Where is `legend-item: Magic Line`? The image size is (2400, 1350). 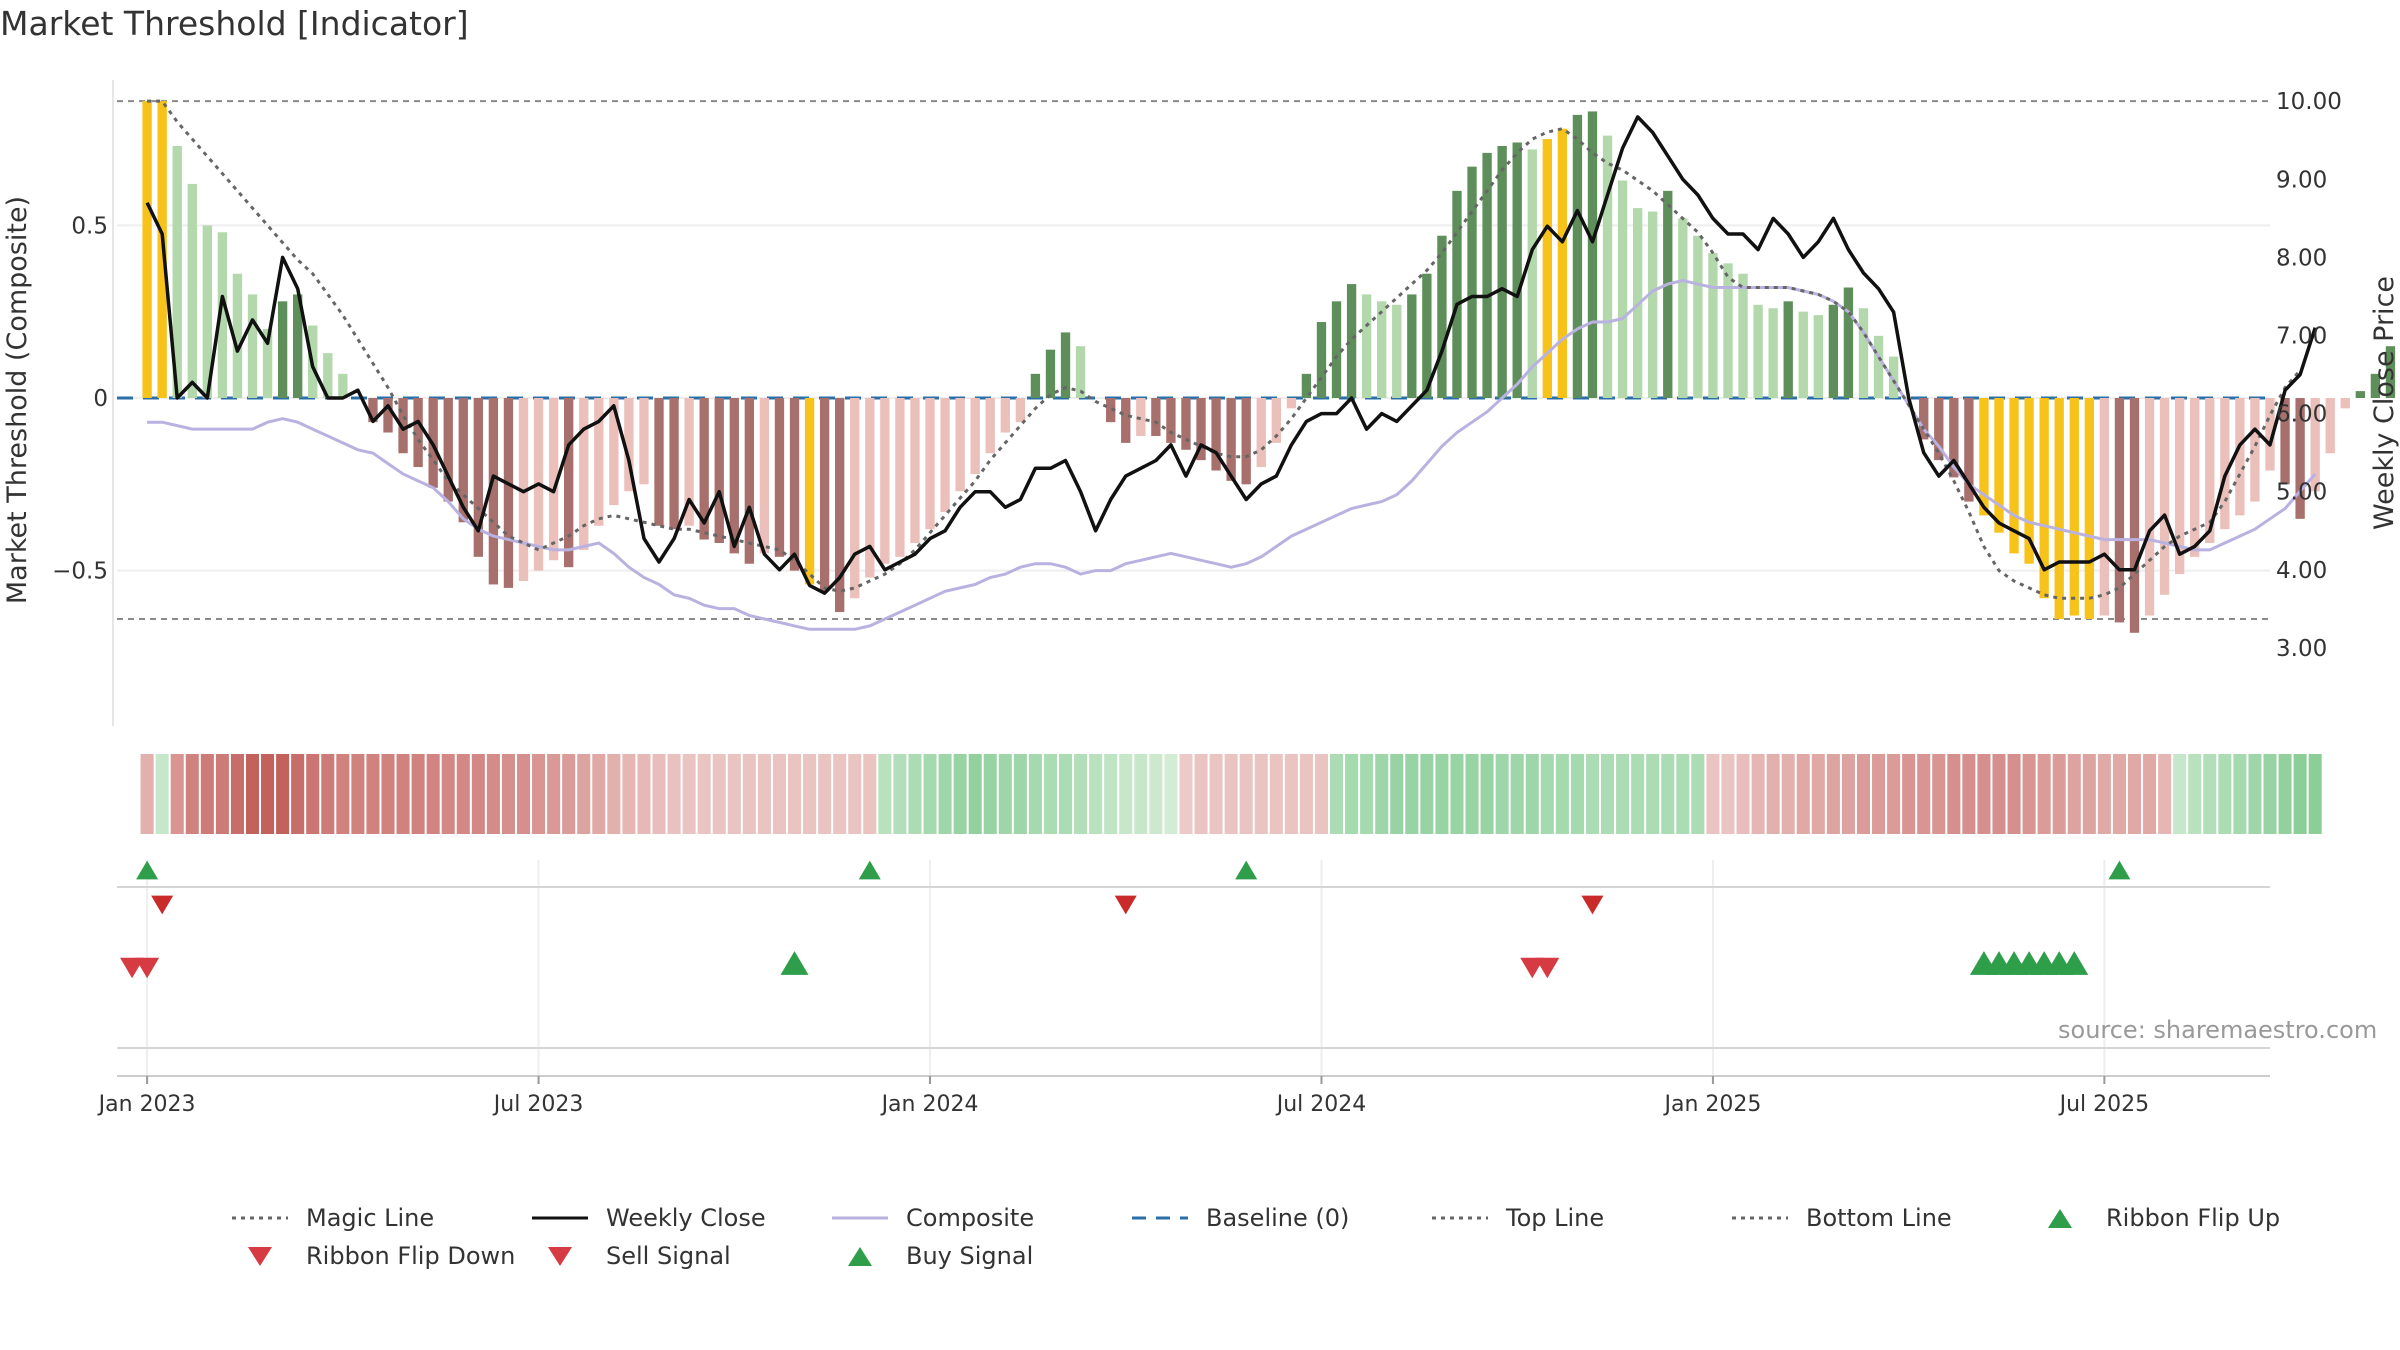 legend-item: Magic Line is located at coordinates (380, 1218).